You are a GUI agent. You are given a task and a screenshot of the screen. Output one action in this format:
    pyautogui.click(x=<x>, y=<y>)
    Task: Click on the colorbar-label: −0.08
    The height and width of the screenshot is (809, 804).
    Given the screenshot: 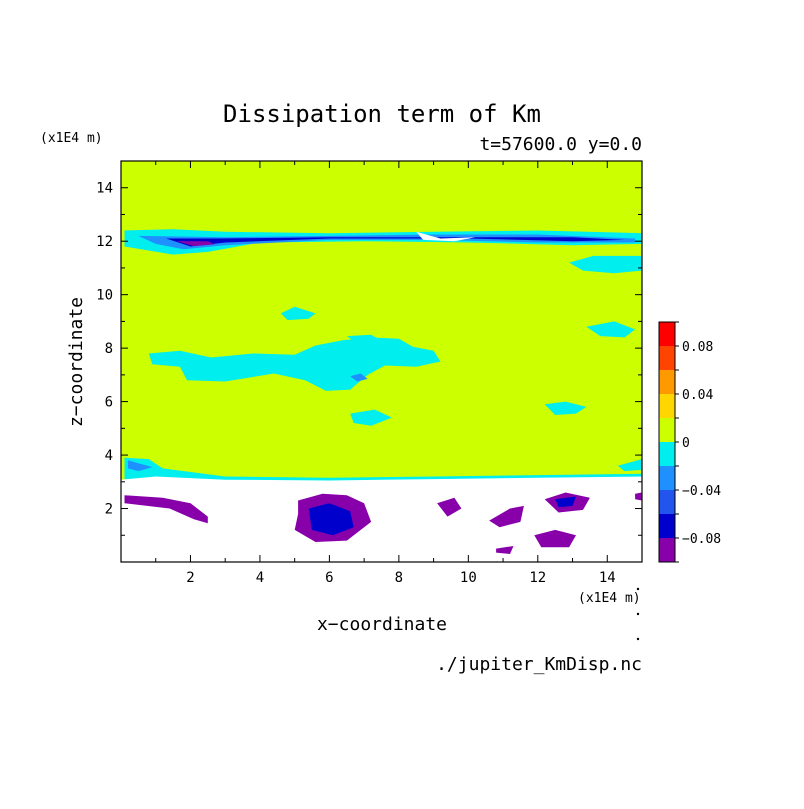 What is the action you would take?
    pyautogui.click(x=701, y=539)
    